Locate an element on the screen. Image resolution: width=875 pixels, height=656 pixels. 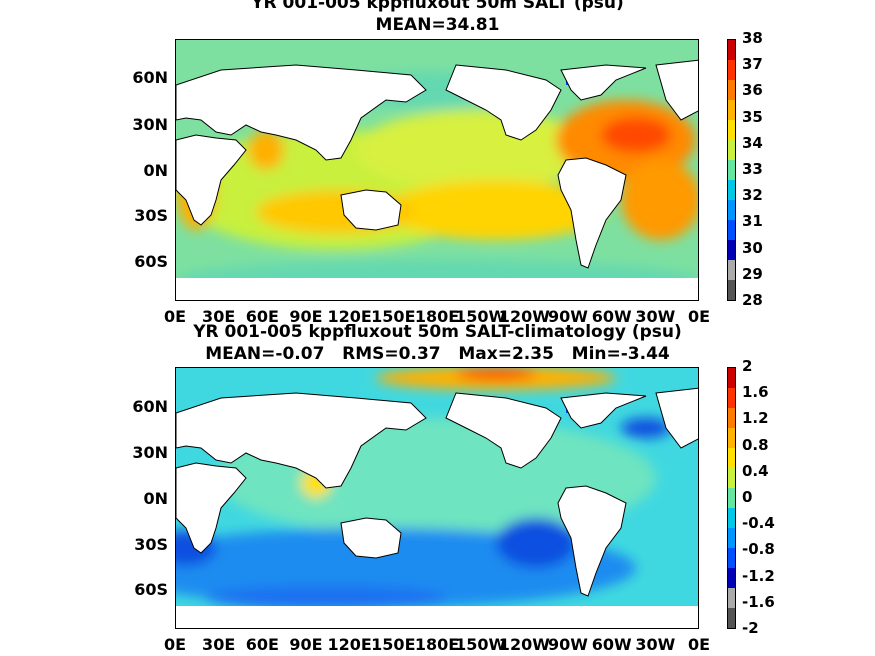
bottom-lon-label: 150E is located at coordinates (393, 644).